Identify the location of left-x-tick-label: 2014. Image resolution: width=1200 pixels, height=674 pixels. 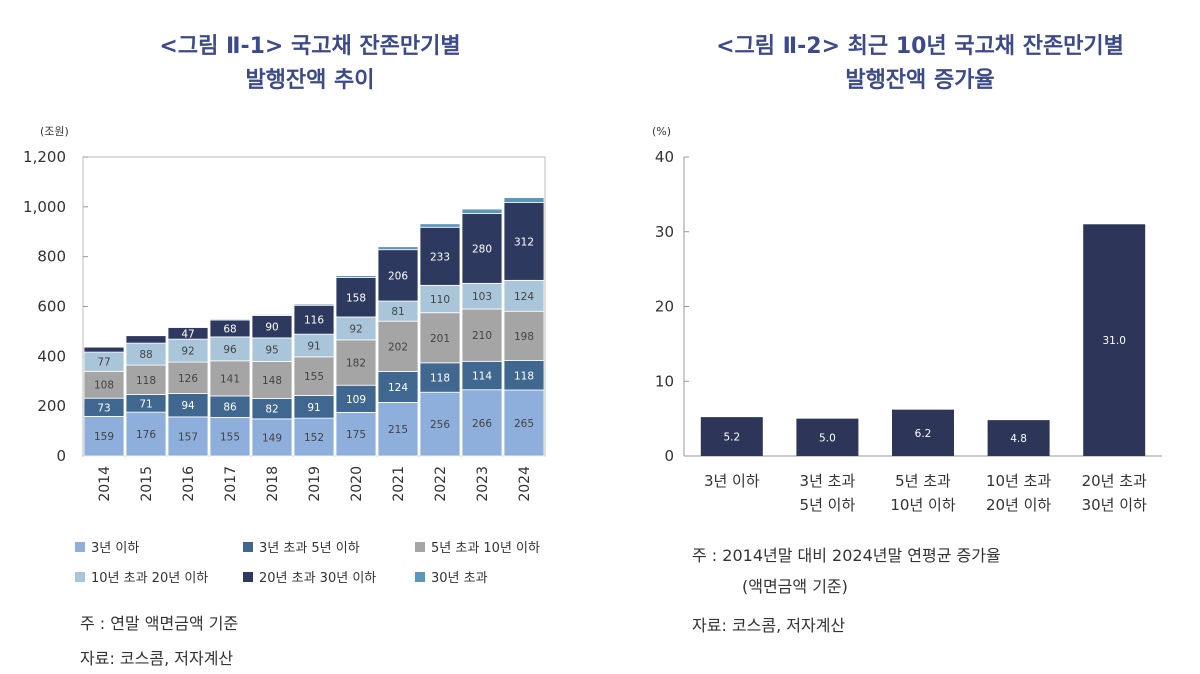
(105, 484).